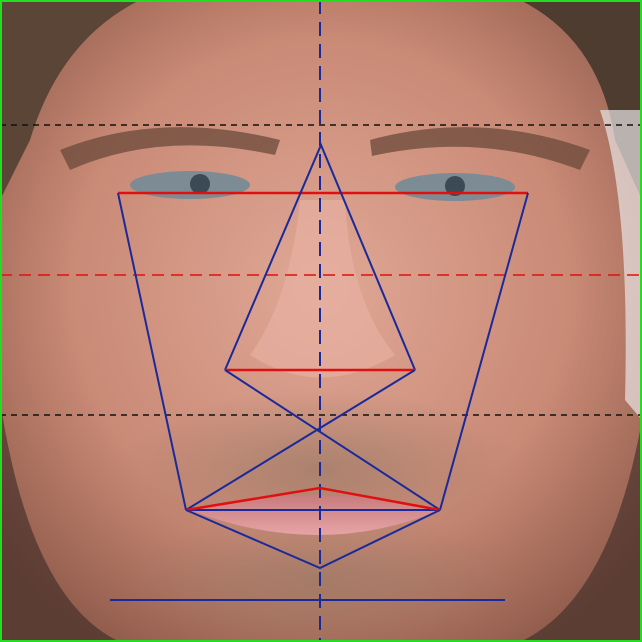 The image size is (642, 642). What do you see at coordinates (581, 100) in the screenshot?
I see `hair-right` at bounding box center [581, 100].